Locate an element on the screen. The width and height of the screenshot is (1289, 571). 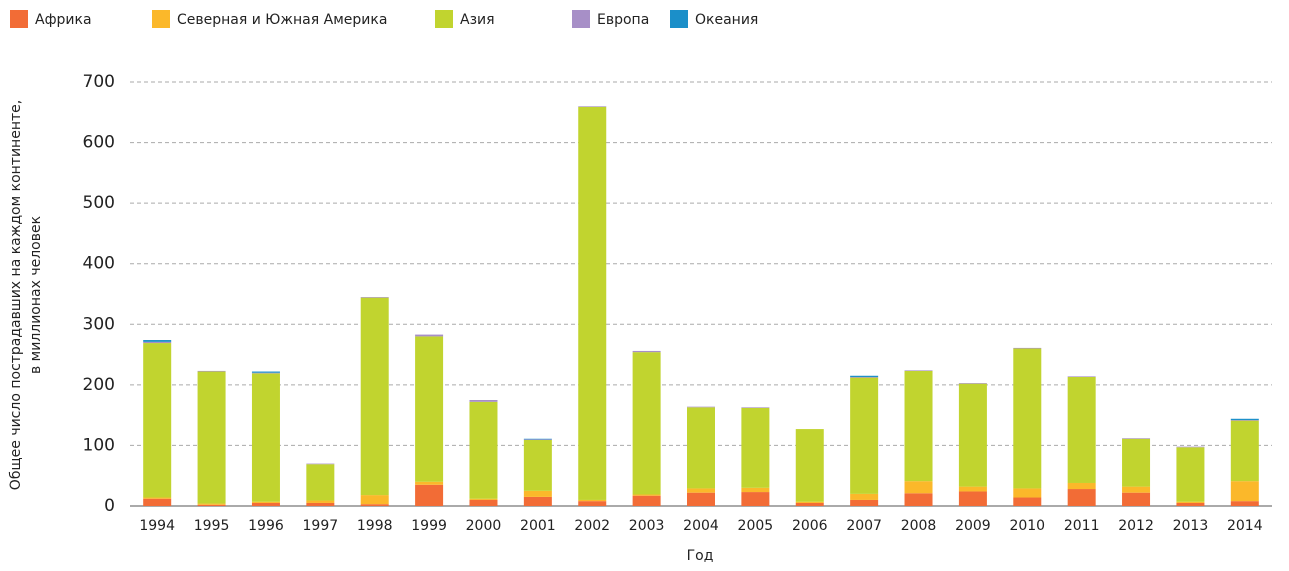
x-tick-label: 1995 is located at coordinates (212, 526).